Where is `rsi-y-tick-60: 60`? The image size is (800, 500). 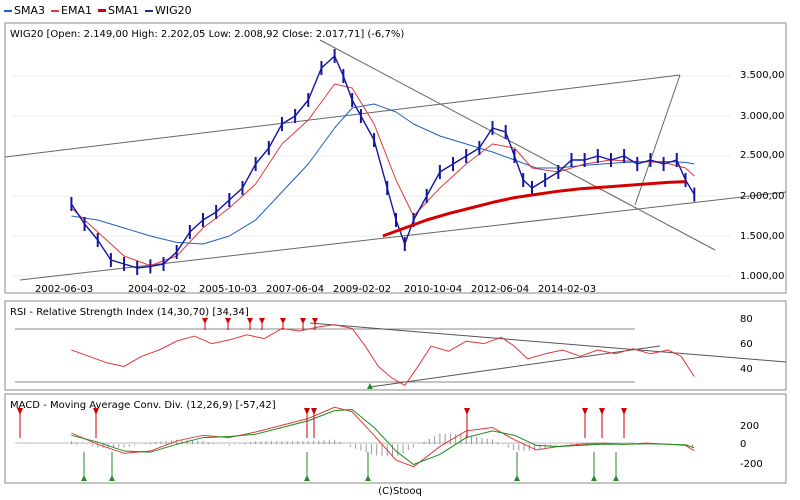
rsi-y-tick-60: 60 is located at coordinates (746, 344).